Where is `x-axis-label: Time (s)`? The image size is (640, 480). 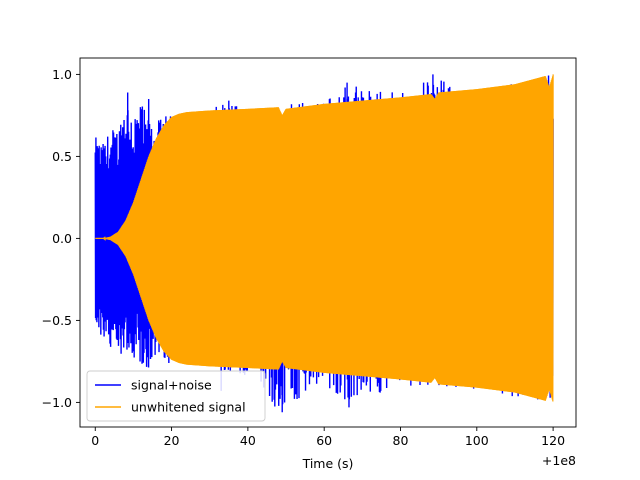
x-axis-label: Time (s) is located at coordinates (328, 463).